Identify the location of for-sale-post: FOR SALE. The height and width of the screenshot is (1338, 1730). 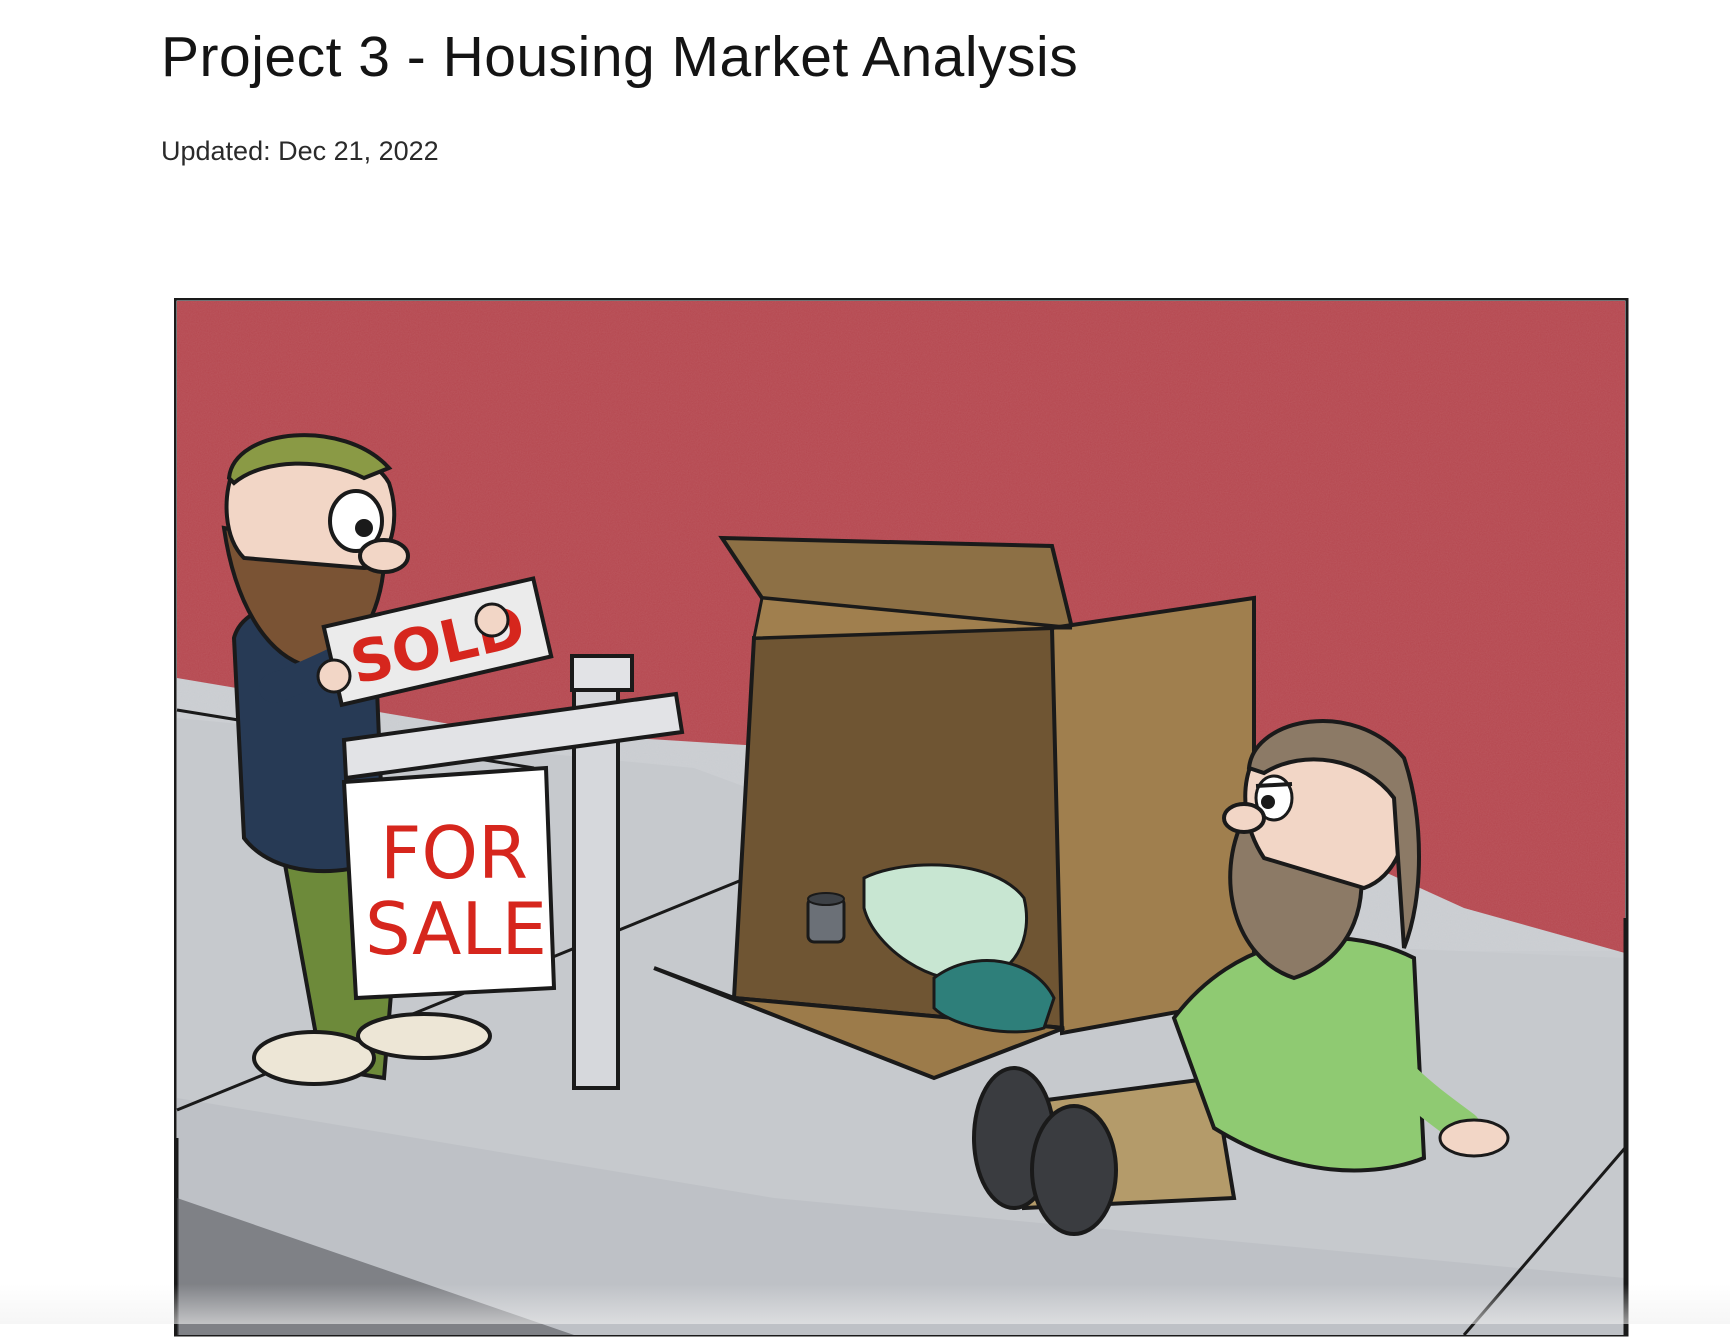
(513, 872).